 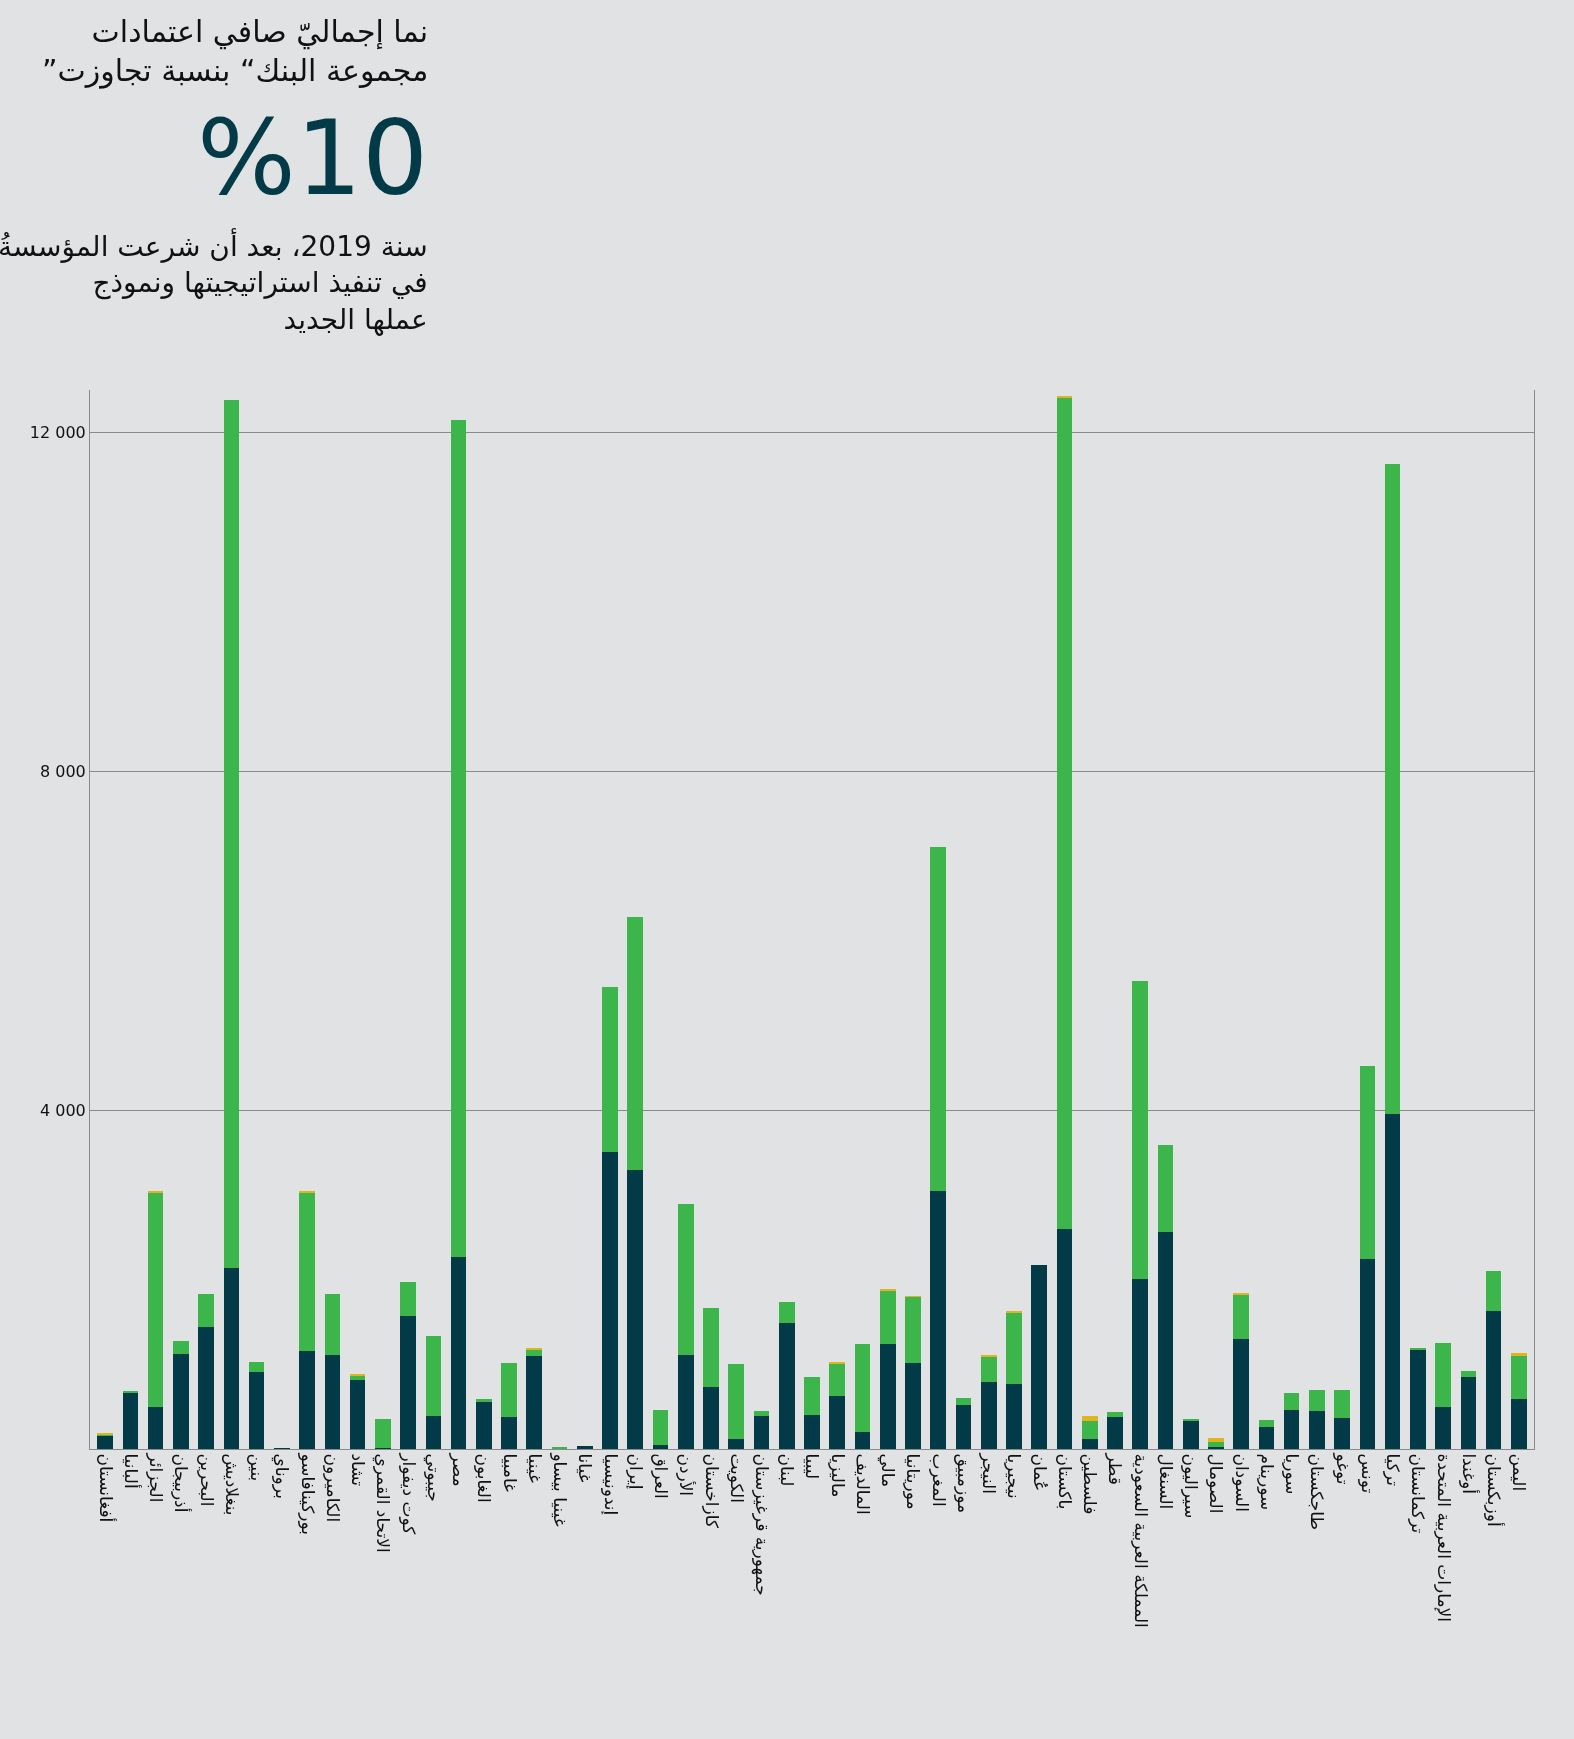 What do you see at coordinates (1495, 1490) in the screenshot?
I see `x-tick-label: أوزبكستان` at bounding box center [1495, 1490].